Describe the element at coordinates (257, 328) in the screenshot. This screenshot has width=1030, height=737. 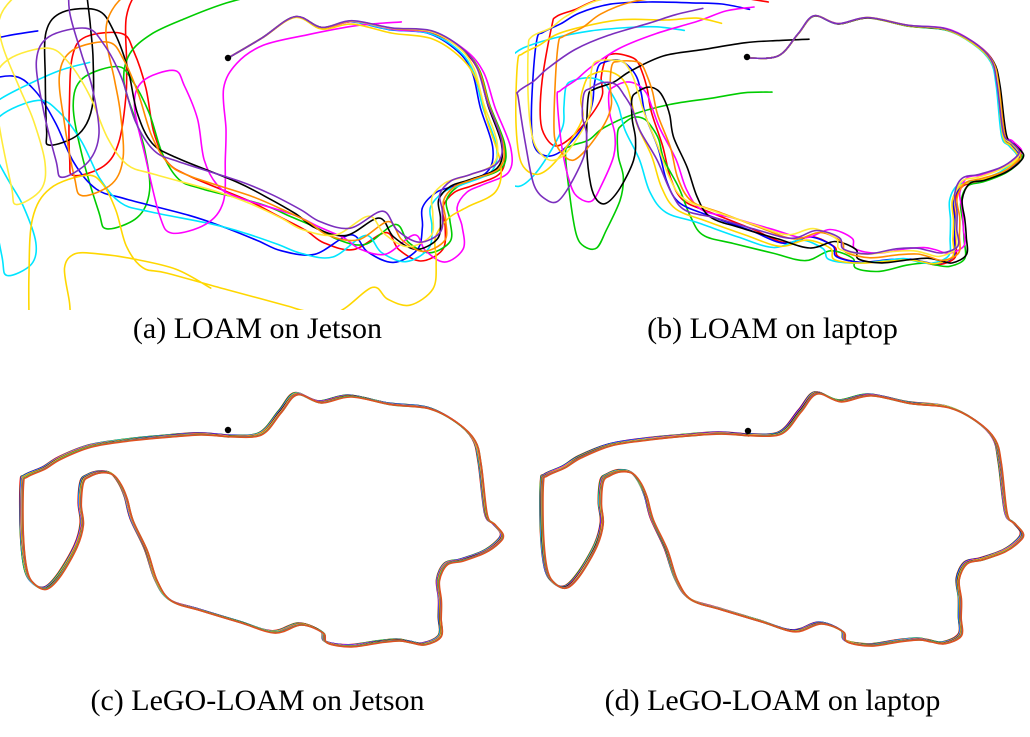
I see `caption-loam-jetson: (a) LOAM on Jetson` at that location.